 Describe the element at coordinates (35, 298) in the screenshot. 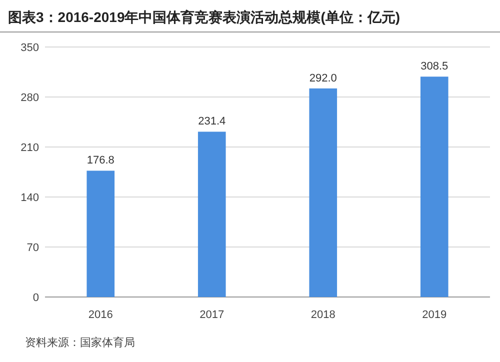

I see `y-tick-label: 0` at that location.